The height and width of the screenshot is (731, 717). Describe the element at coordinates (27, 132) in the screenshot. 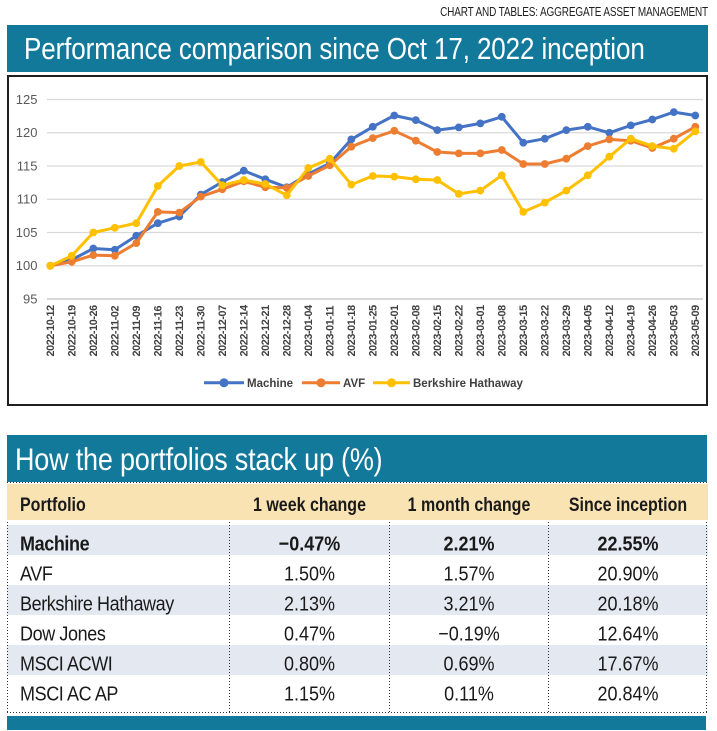

I see `svg-text: 120` at that location.